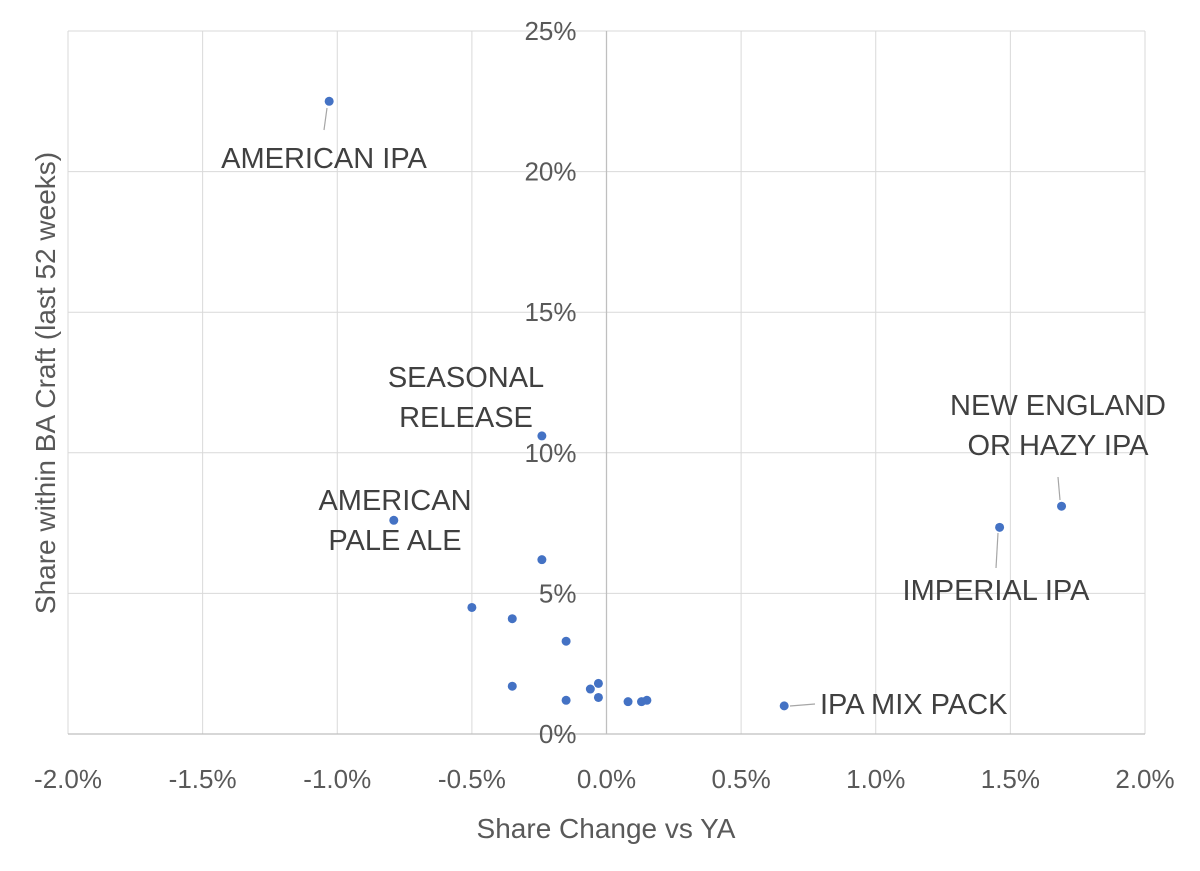 The height and width of the screenshot is (871, 1200). What do you see at coordinates (550, 382) in the screenshot?
I see `y-tick-labels: 0% 5% 10% 15% 20% 25%` at bounding box center [550, 382].